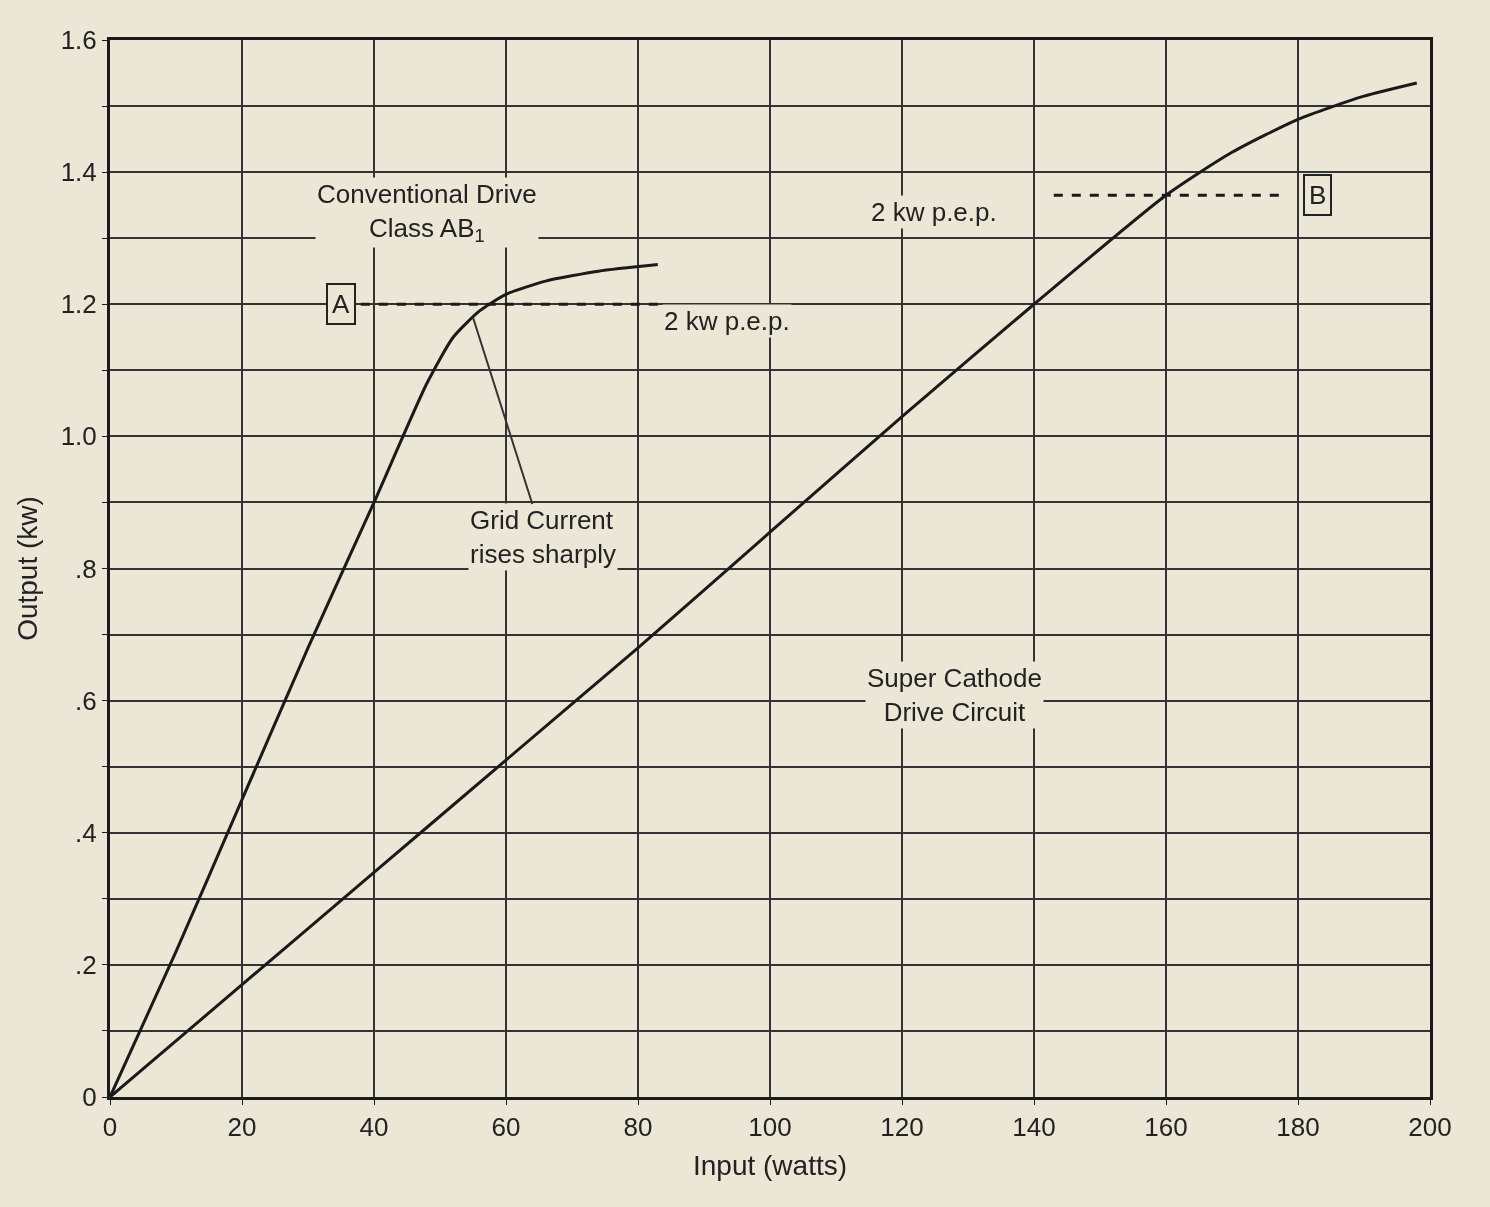 This screenshot has height=1207, width=1490. I want to click on y-tick-label: 1.0, so click(78, 436).